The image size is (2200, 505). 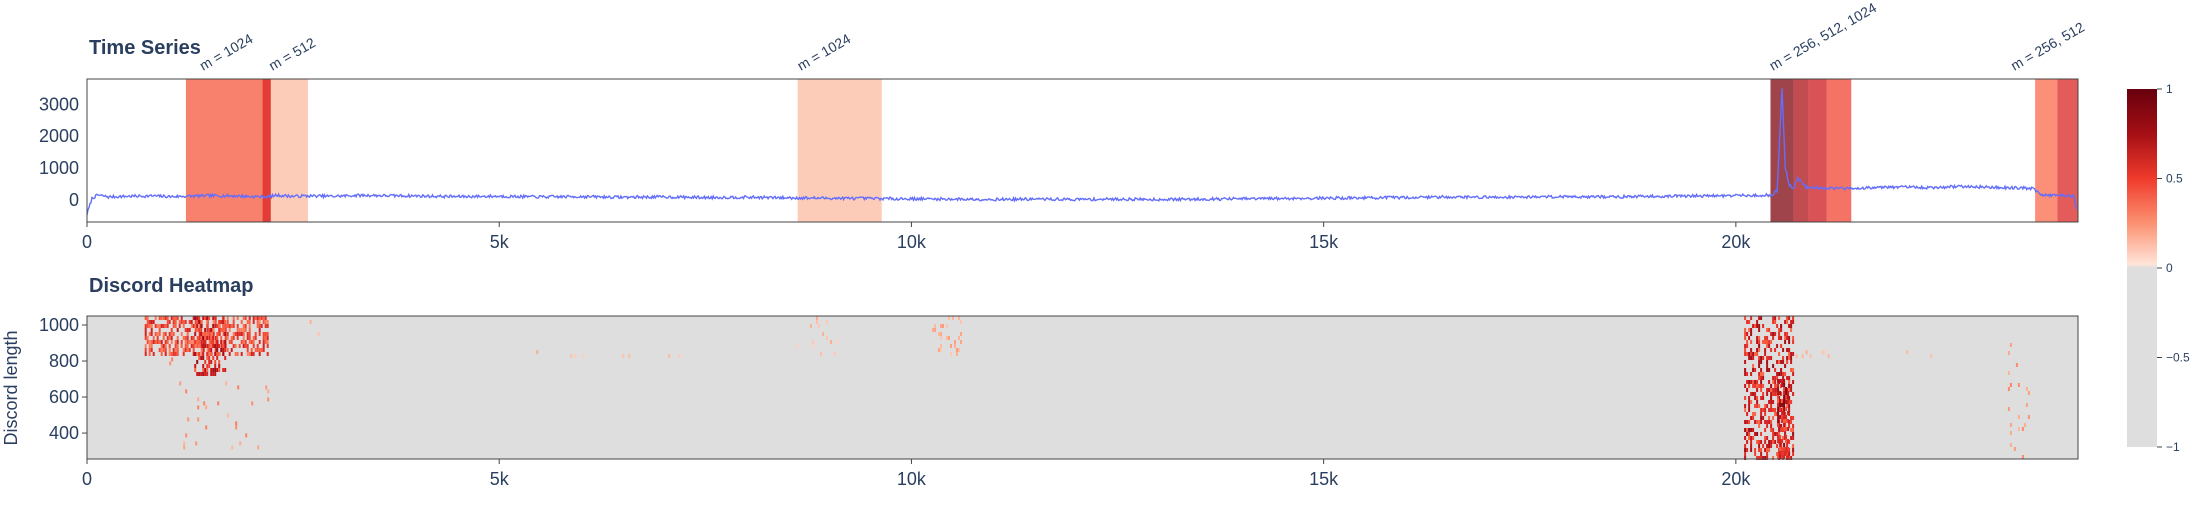 I want to click on ts-x-tick-label-2: 10k, so click(x=912, y=242).